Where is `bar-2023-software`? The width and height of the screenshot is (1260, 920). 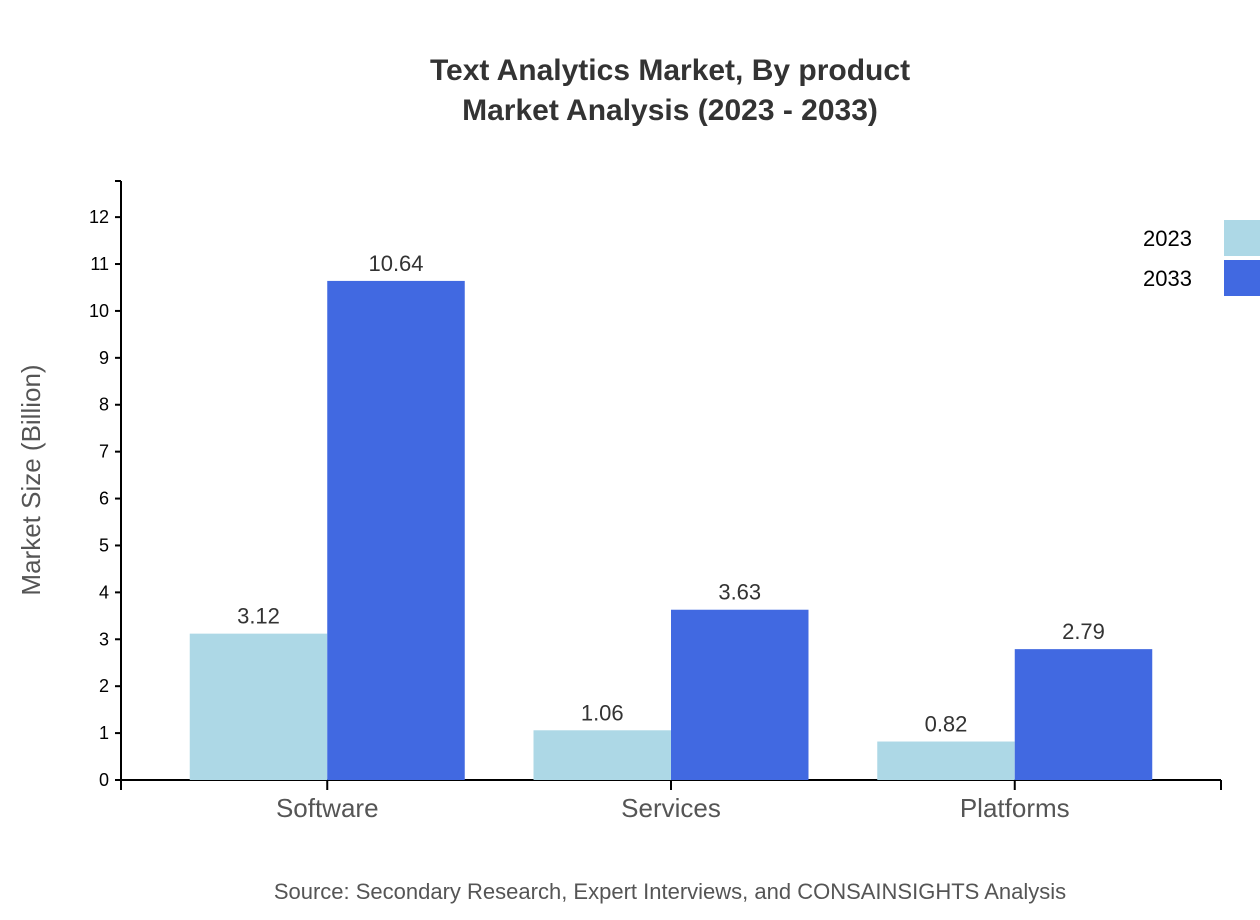
bar-2023-software is located at coordinates (258, 706).